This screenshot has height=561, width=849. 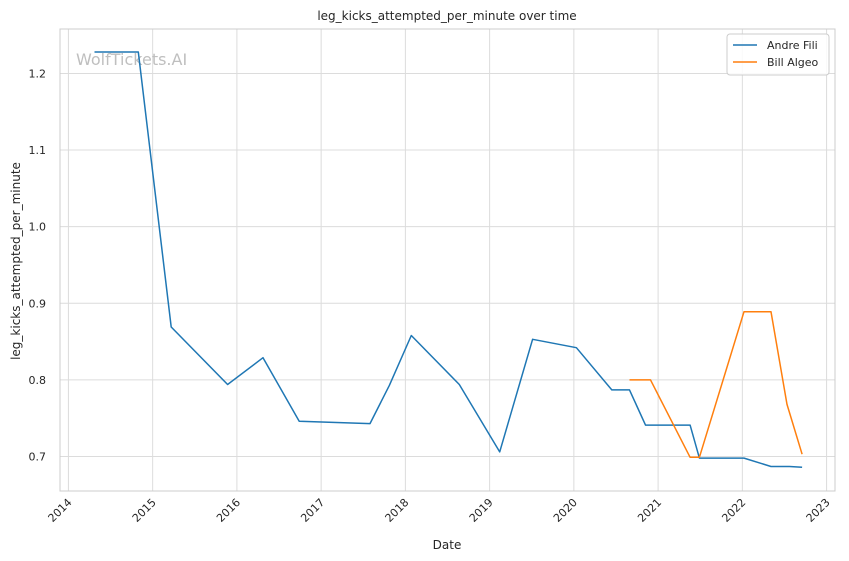 What do you see at coordinates (38, 150) in the screenshot?
I see `y-tick-label: 1.1` at bounding box center [38, 150].